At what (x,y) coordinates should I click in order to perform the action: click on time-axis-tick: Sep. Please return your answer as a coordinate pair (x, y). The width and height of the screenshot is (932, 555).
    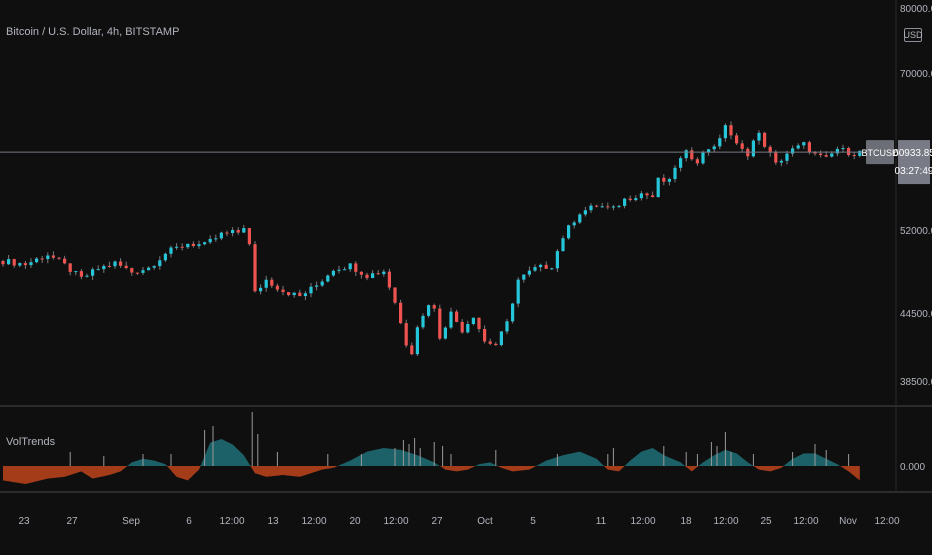
    Looking at the image, I should click on (131, 521).